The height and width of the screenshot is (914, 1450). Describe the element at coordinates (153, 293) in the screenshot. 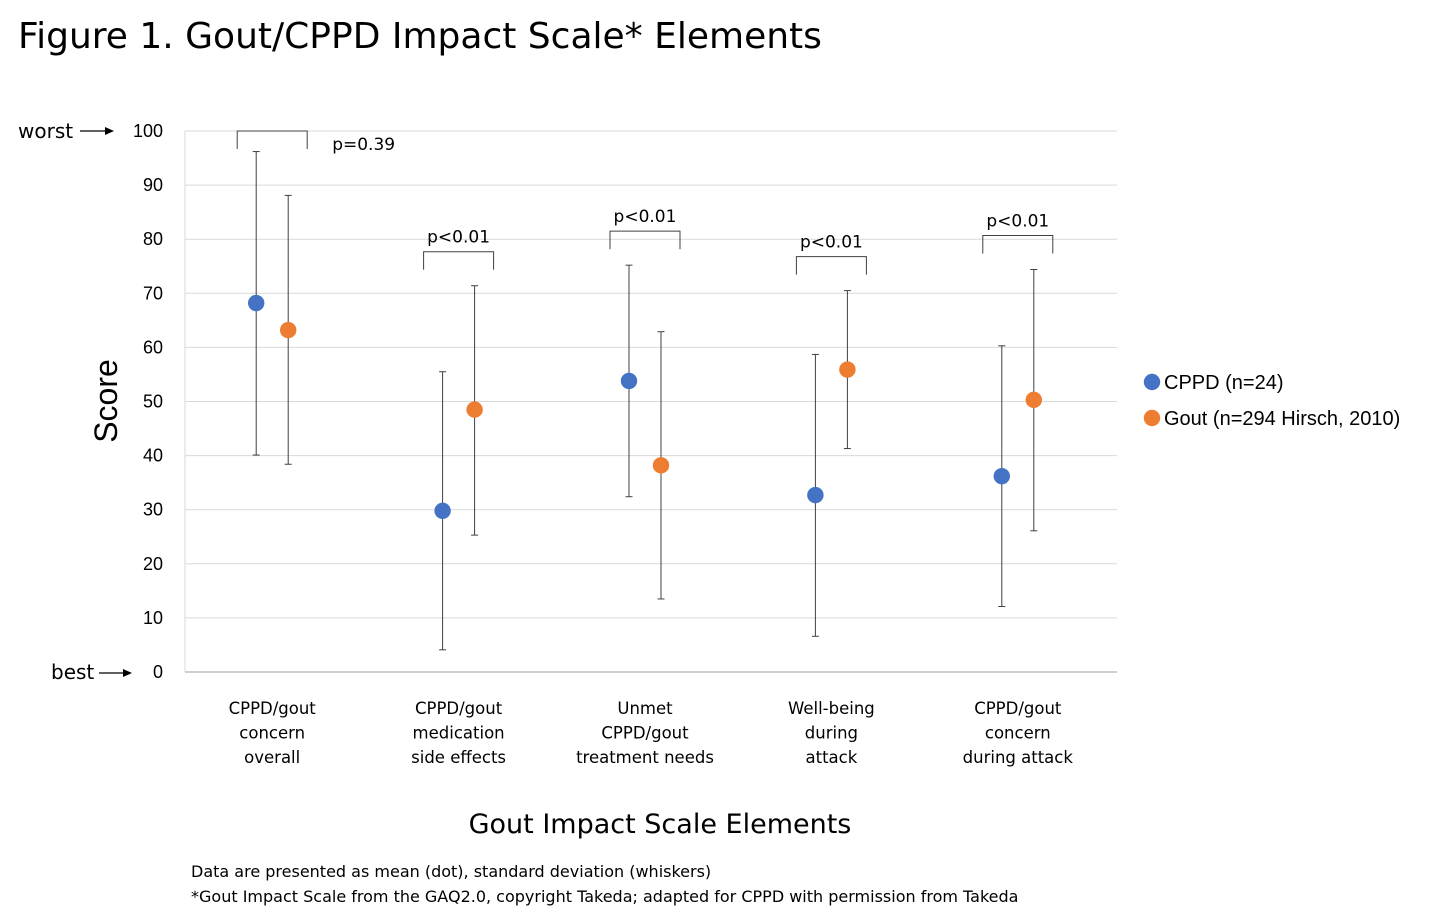

I see `y-tick-label: 70` at that location.